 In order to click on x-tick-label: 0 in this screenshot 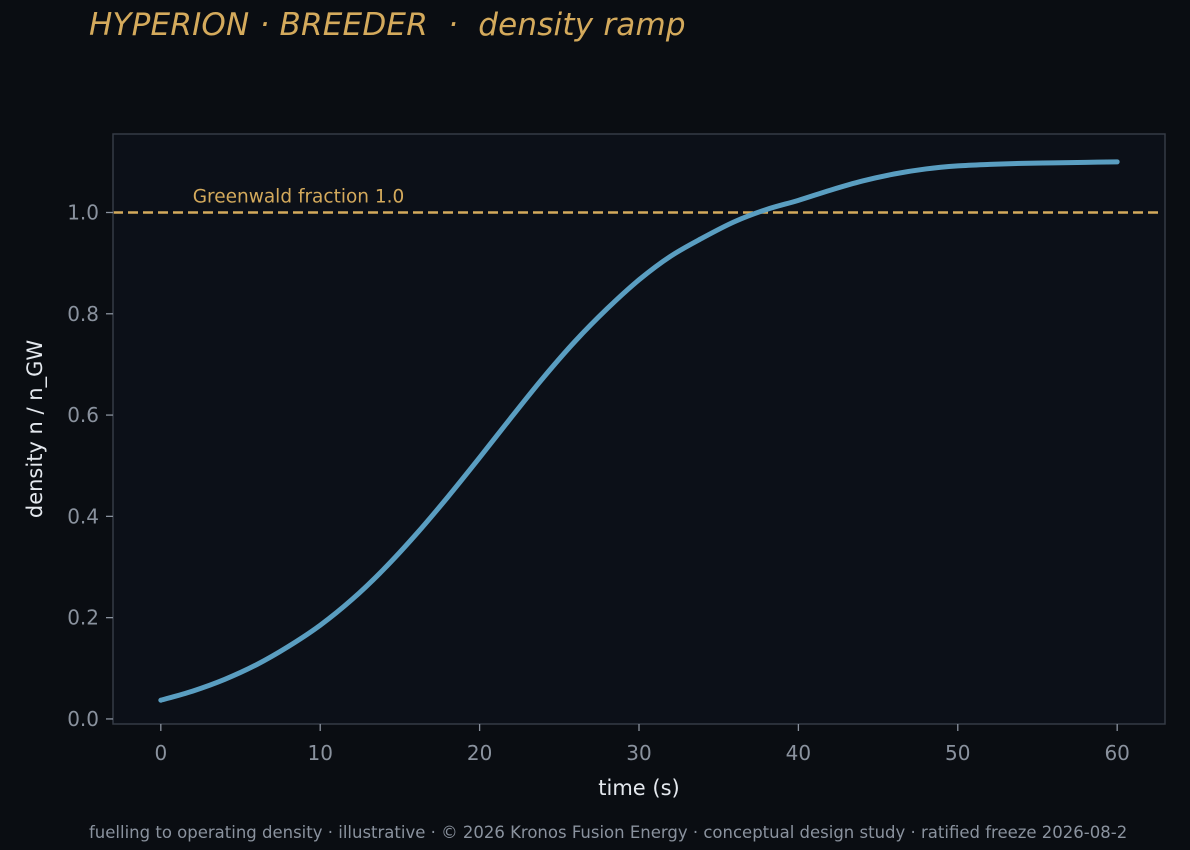, I will do `click(160, 753)`.